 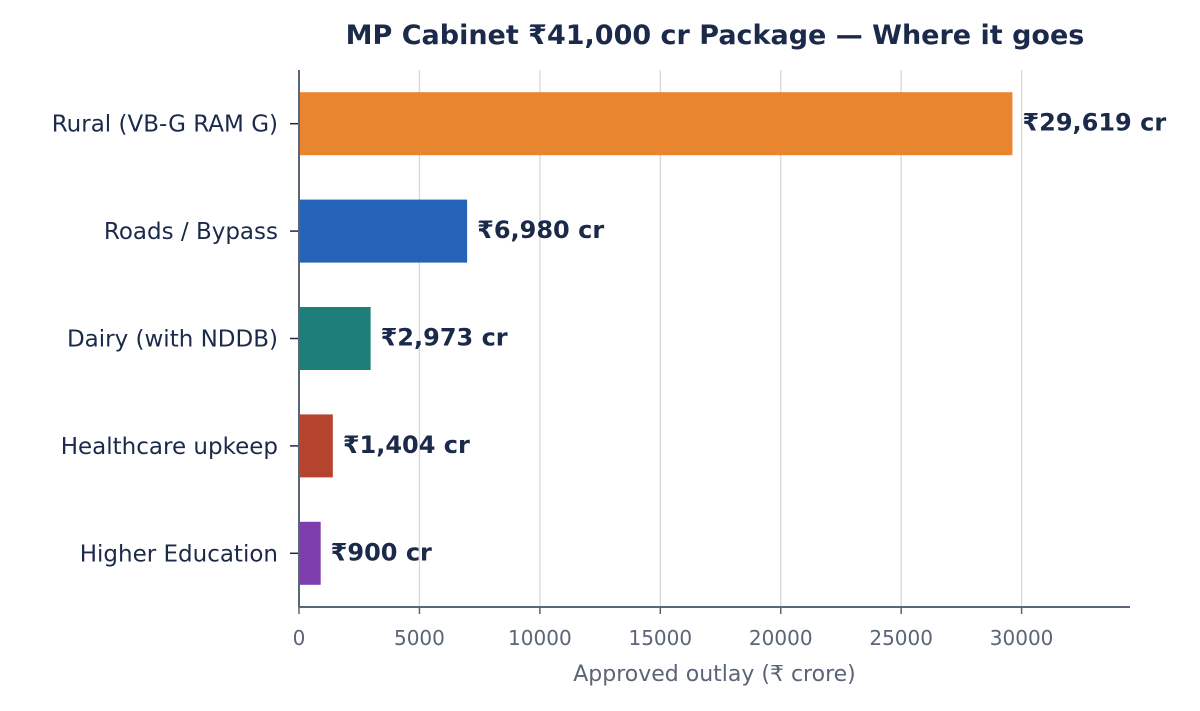 What do you see at coordinates (781, 638) in the screenshot?
I see `x-tick-label: 20000` at bounding box center [781, 638].